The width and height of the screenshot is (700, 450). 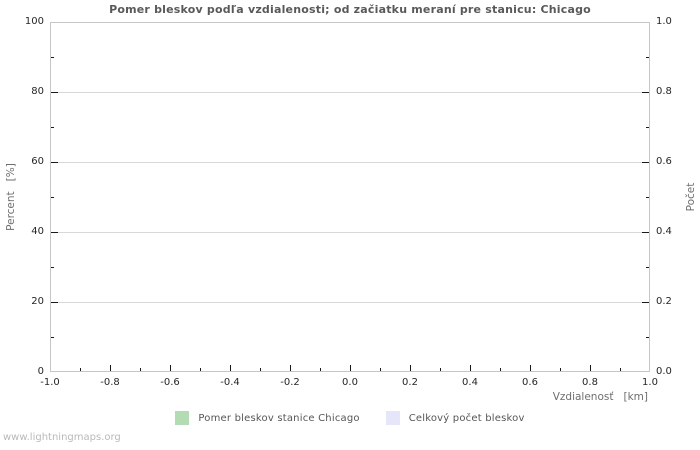 I want to click on x-axis-label: Vzdialenosť [km], so click(x=600, y=397).